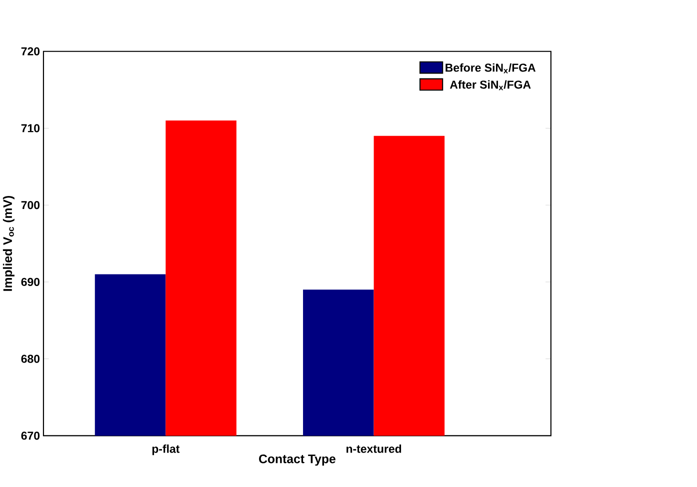 This screenshot has width=697, height=487. I want to click on y-tick-label: 680, so click(30, 358).